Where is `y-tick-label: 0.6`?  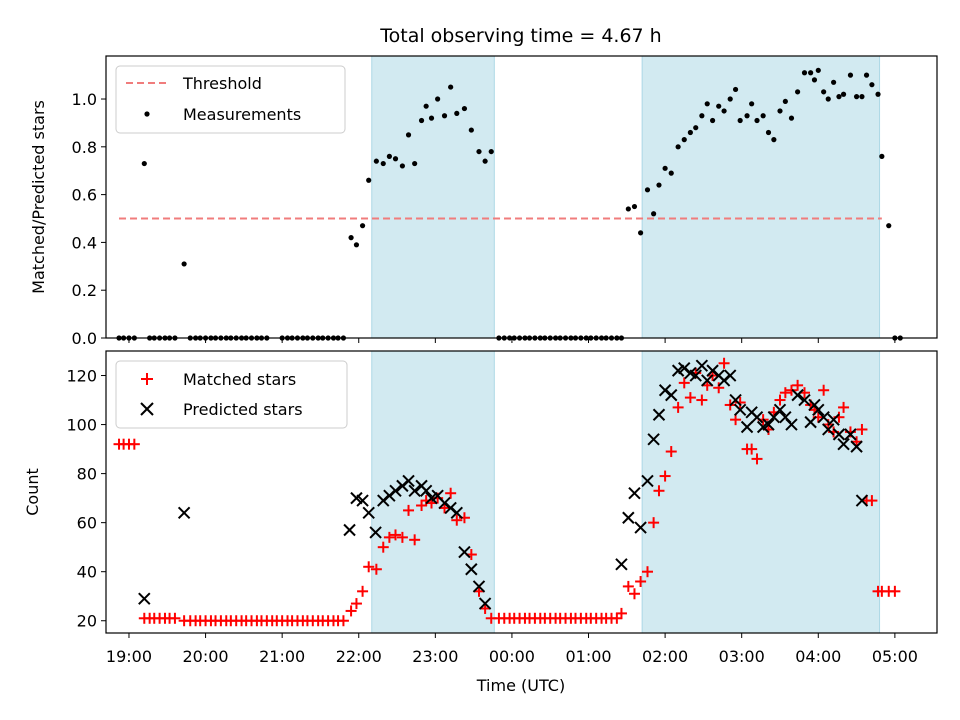 y-tick-label: 0.6 is located at coordinates (84, 195).